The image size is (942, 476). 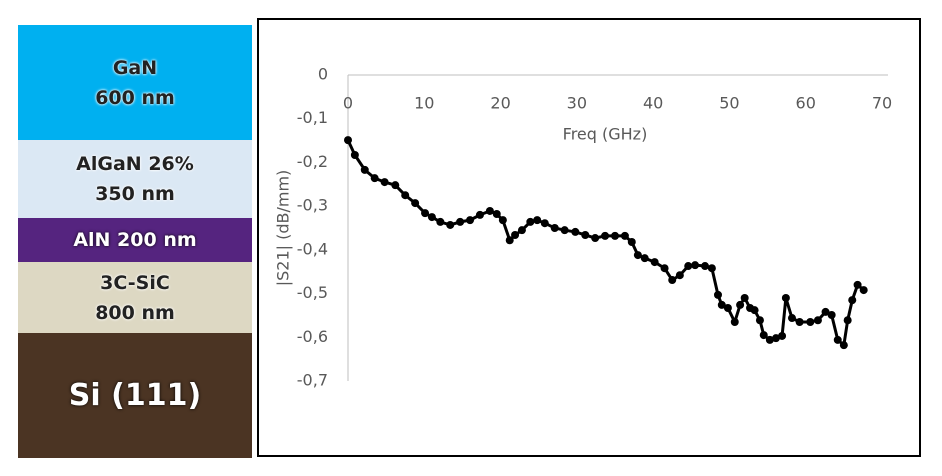 What do you see at coordinates (135, 97) in the screenshot?
I see `layer-label: 600 nm` at bounding box center [135, 97].